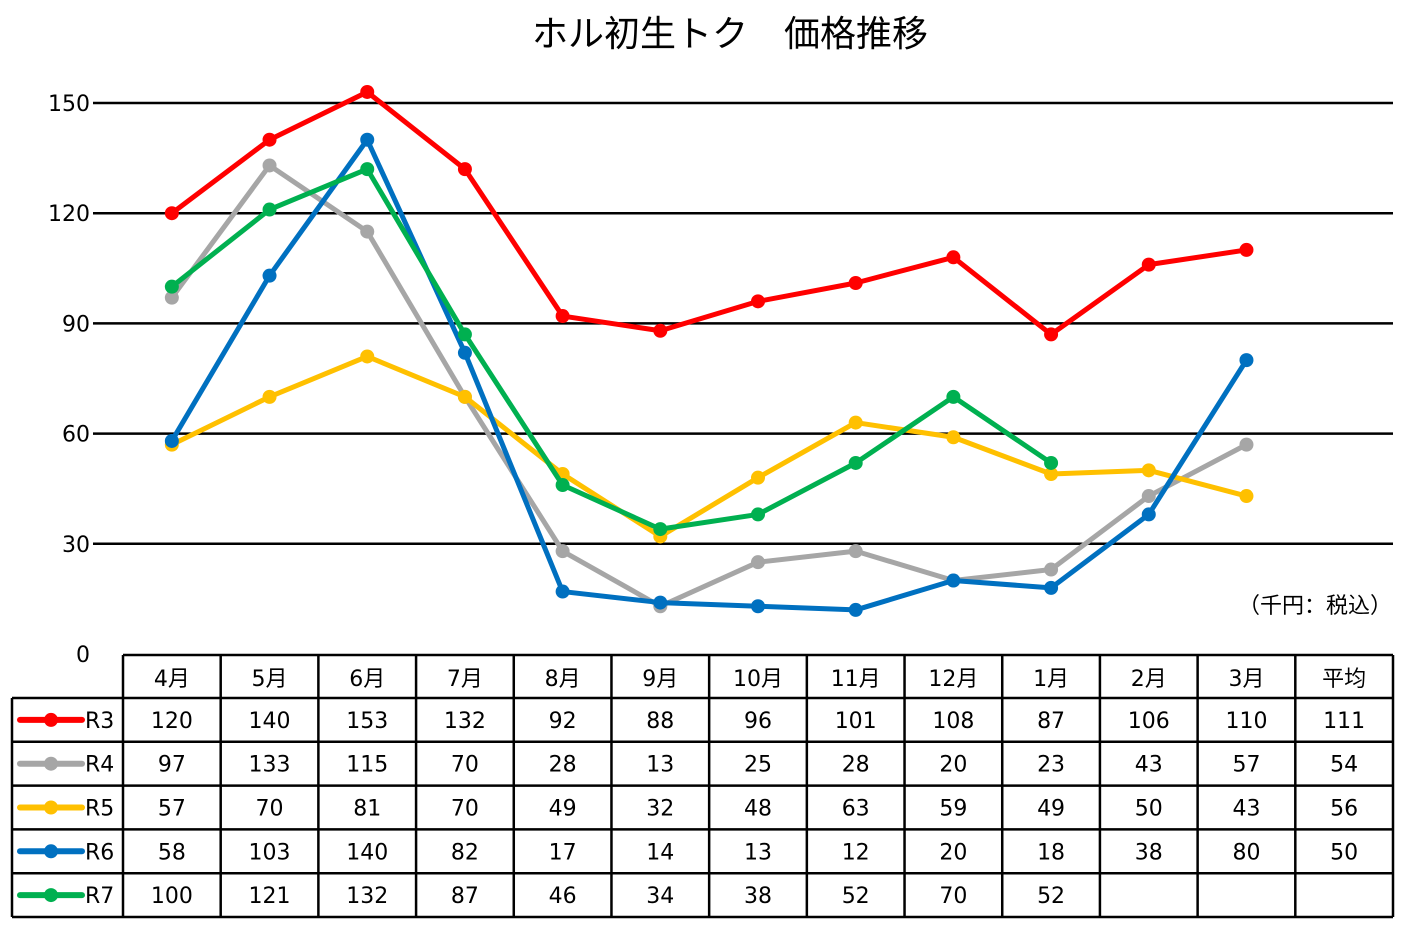  I want to click on table-cell: 23, so click(1051, 765).